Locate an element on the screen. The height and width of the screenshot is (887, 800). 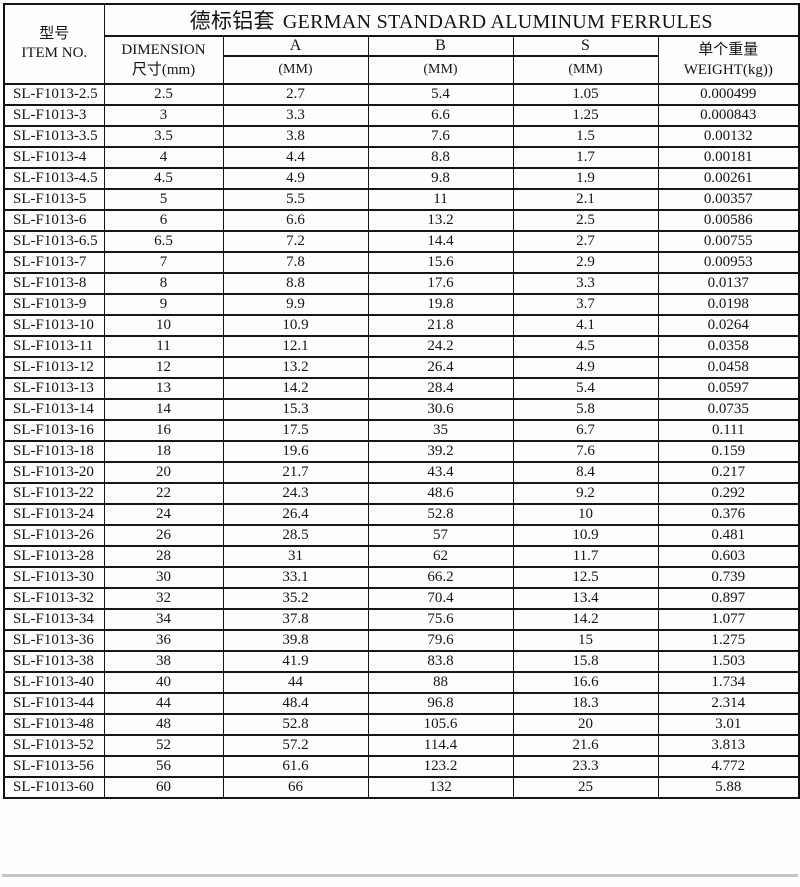
cell-dimension: 2.5 is located at coordinates (163, 94).